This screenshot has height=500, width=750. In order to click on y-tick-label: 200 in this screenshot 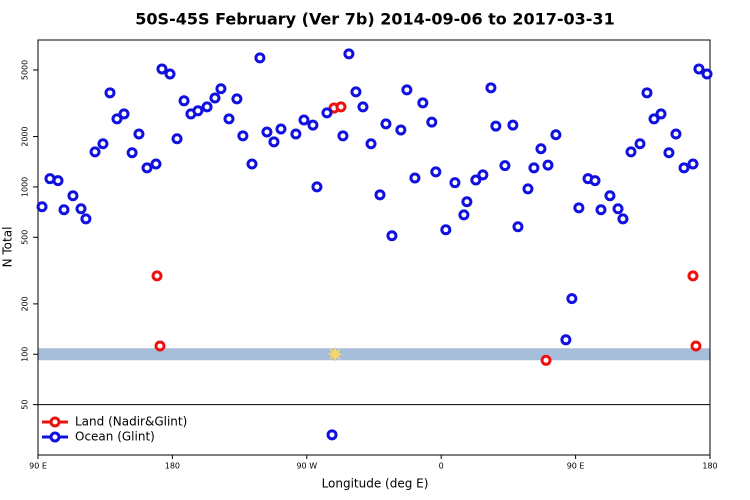, I will do `click(25, 303)`.